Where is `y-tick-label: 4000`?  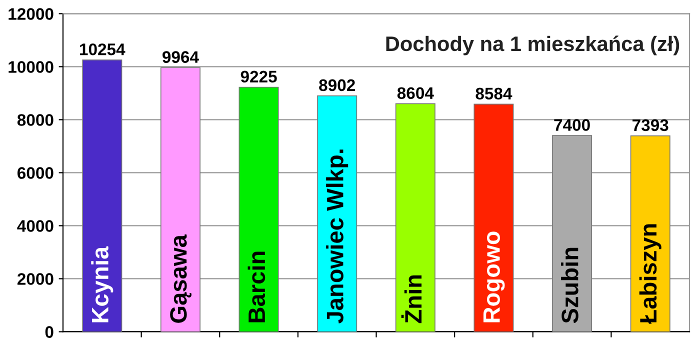 y-tick-label: 4000 is located at coordinates (35, 226).